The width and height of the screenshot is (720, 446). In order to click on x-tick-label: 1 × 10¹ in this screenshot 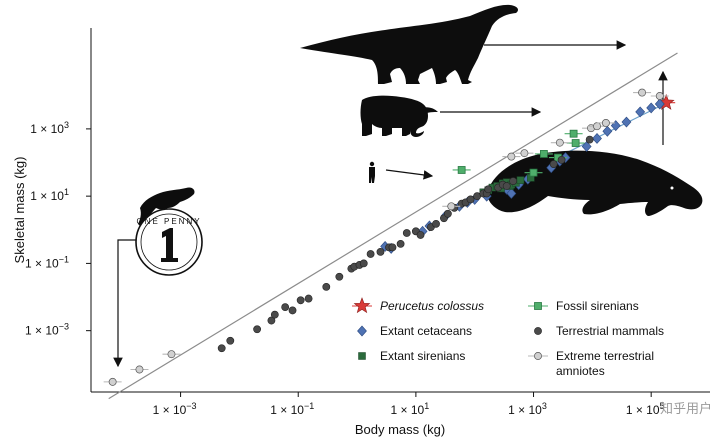, I will do `click(410, 409)`.